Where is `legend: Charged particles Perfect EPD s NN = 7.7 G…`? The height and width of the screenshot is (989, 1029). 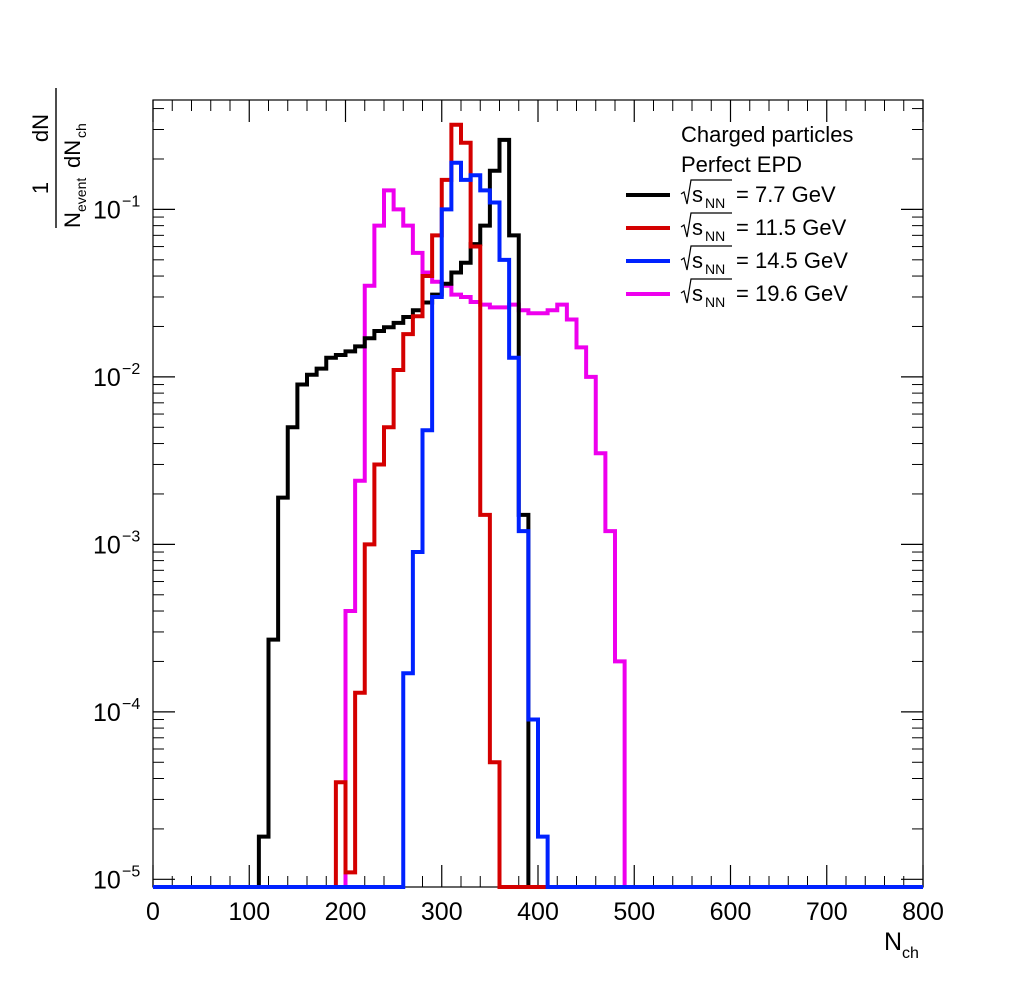 legend: Charged particles Perfect EPD s NN = 7.7 G… is located at coordinates (739, 216).